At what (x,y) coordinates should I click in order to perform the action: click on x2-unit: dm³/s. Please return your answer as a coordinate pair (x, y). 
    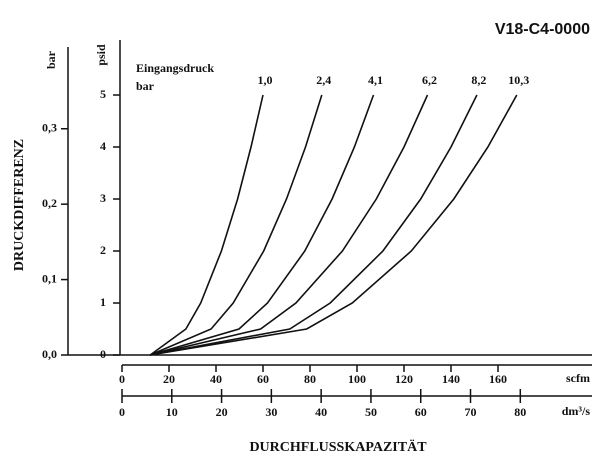
    Looking at the image, I should click on (576, 411).